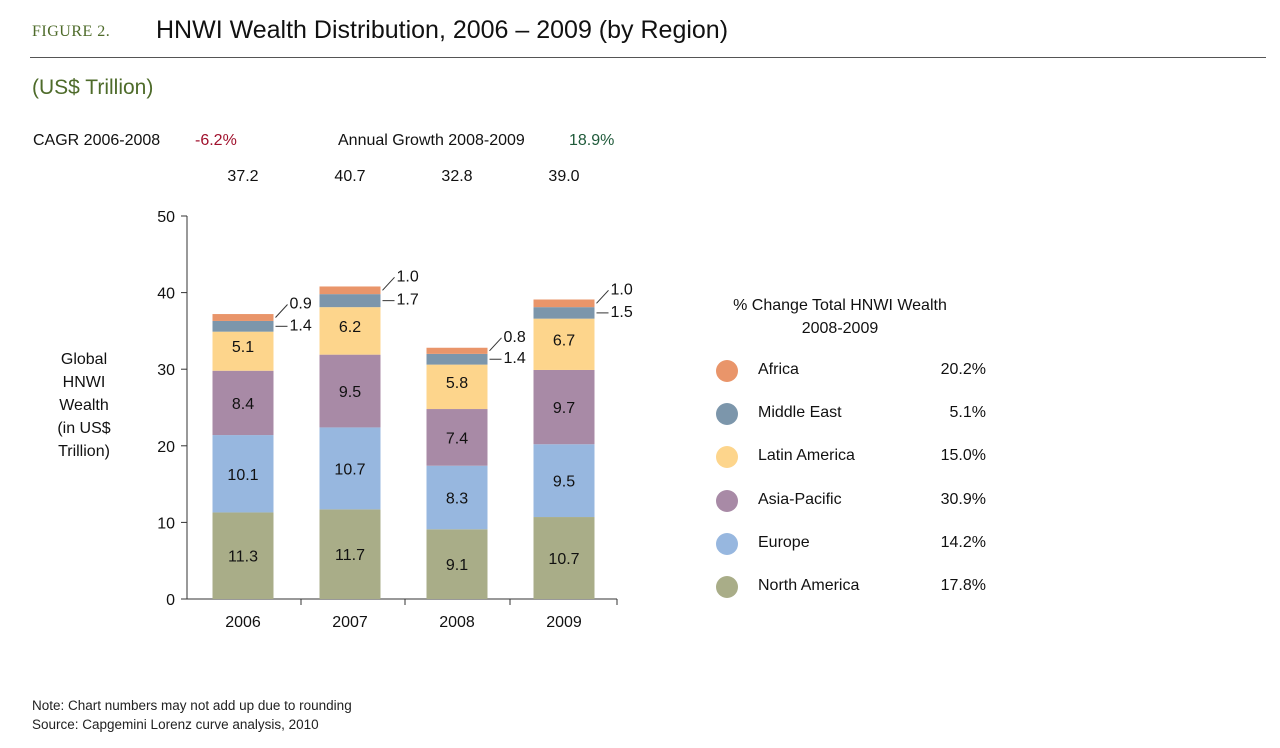 The image size is (1280, 748). I want to click on bar-segment-latin-america-2009, so click(564, 344).